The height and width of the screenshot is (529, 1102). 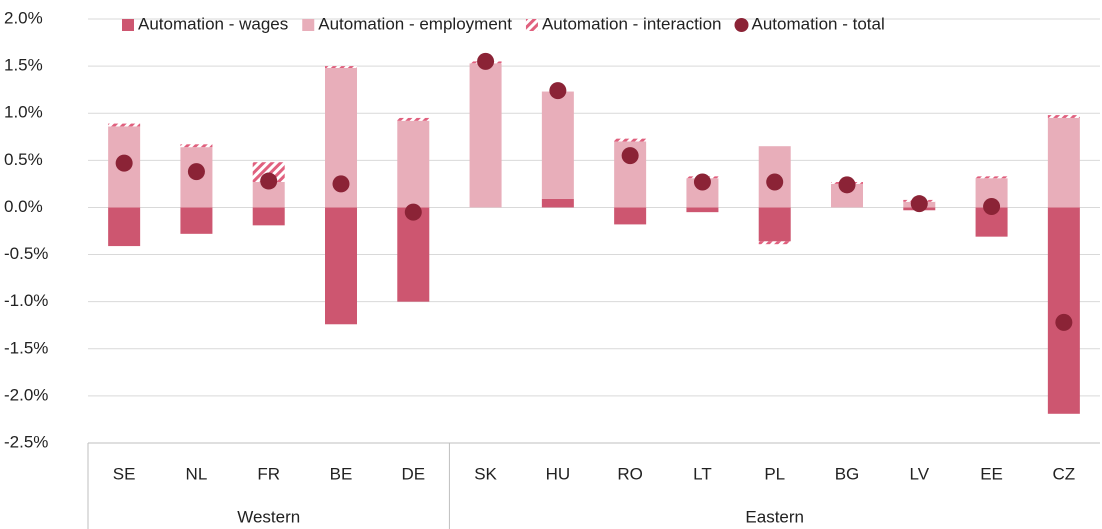 I want to click on group-label: Western, so click(x=268, y=516).